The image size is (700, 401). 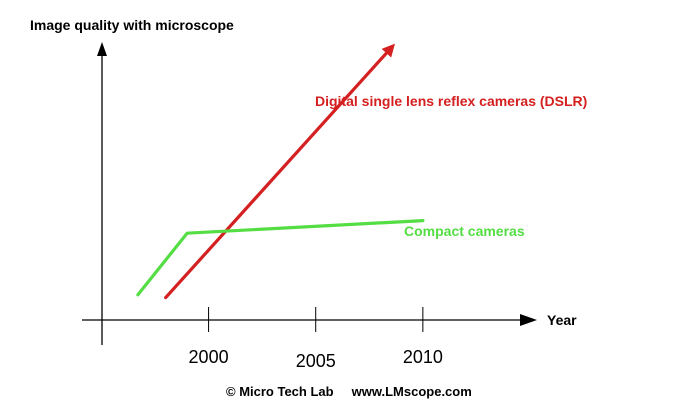 What do you see at coordinates (132, 25) in the screenshot?
I see `chart-title: Image quality with microscope` at bounding box center [132, 25].